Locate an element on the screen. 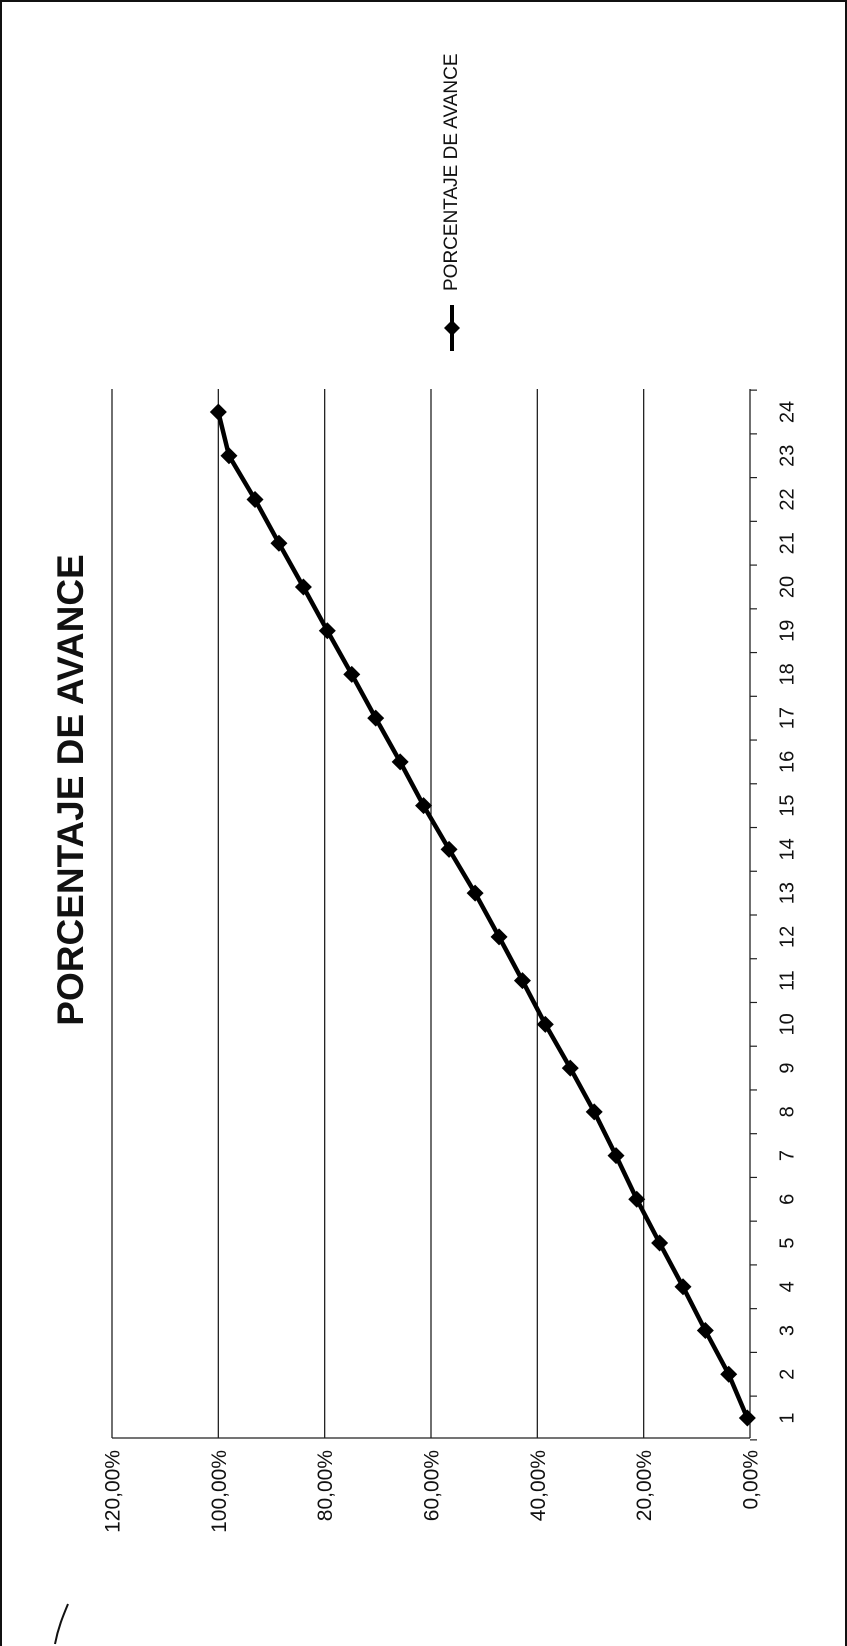  x-tick-label-3: 3 is located at coordinates (787, 1330).